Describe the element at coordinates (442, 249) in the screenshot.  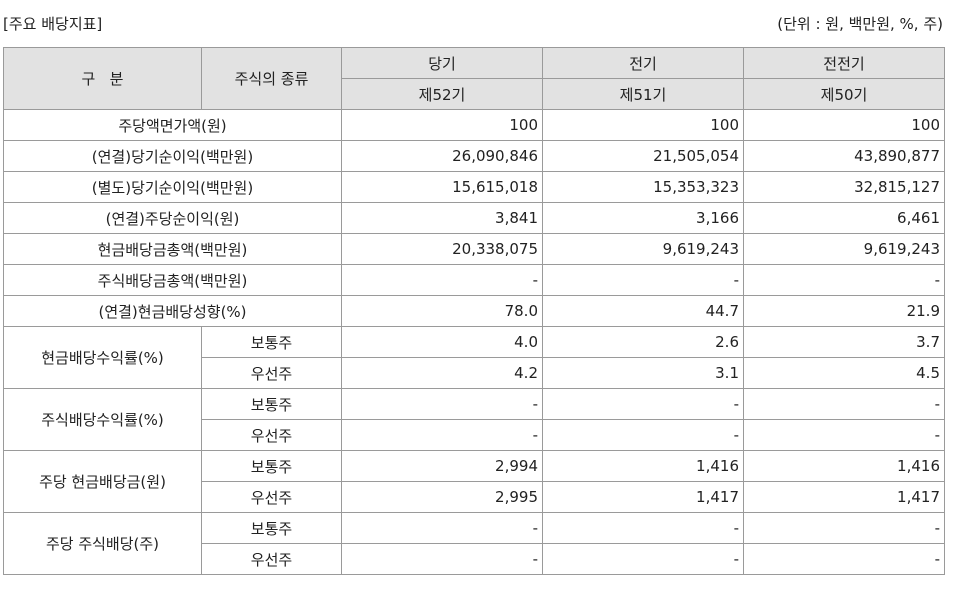
I see `cell-value: 20,338,075` at that location.